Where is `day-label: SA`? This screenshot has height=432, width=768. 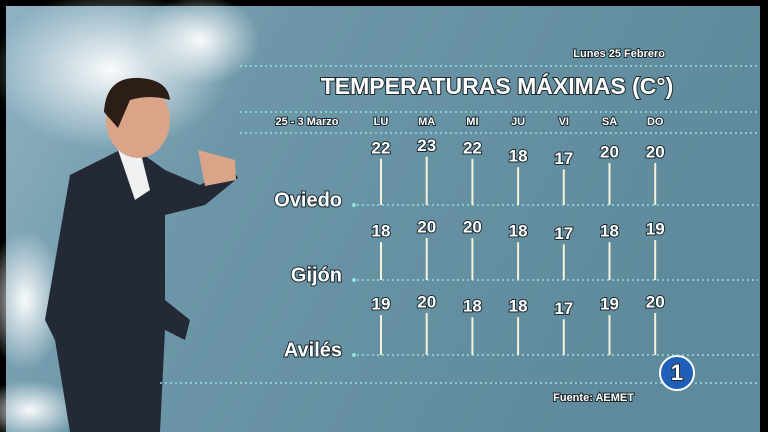 day-label: SA is located at coordinates (609, 122).